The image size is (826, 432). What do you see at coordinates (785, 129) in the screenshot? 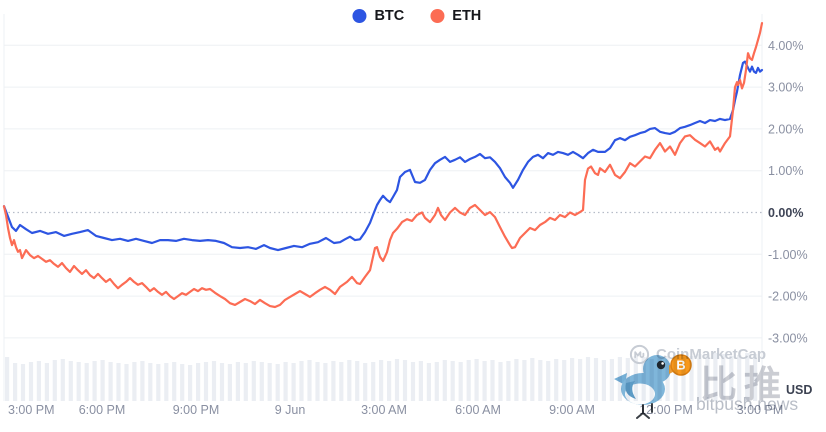
I see `svg-text: 2.00%` at bounding box center [785, 129].